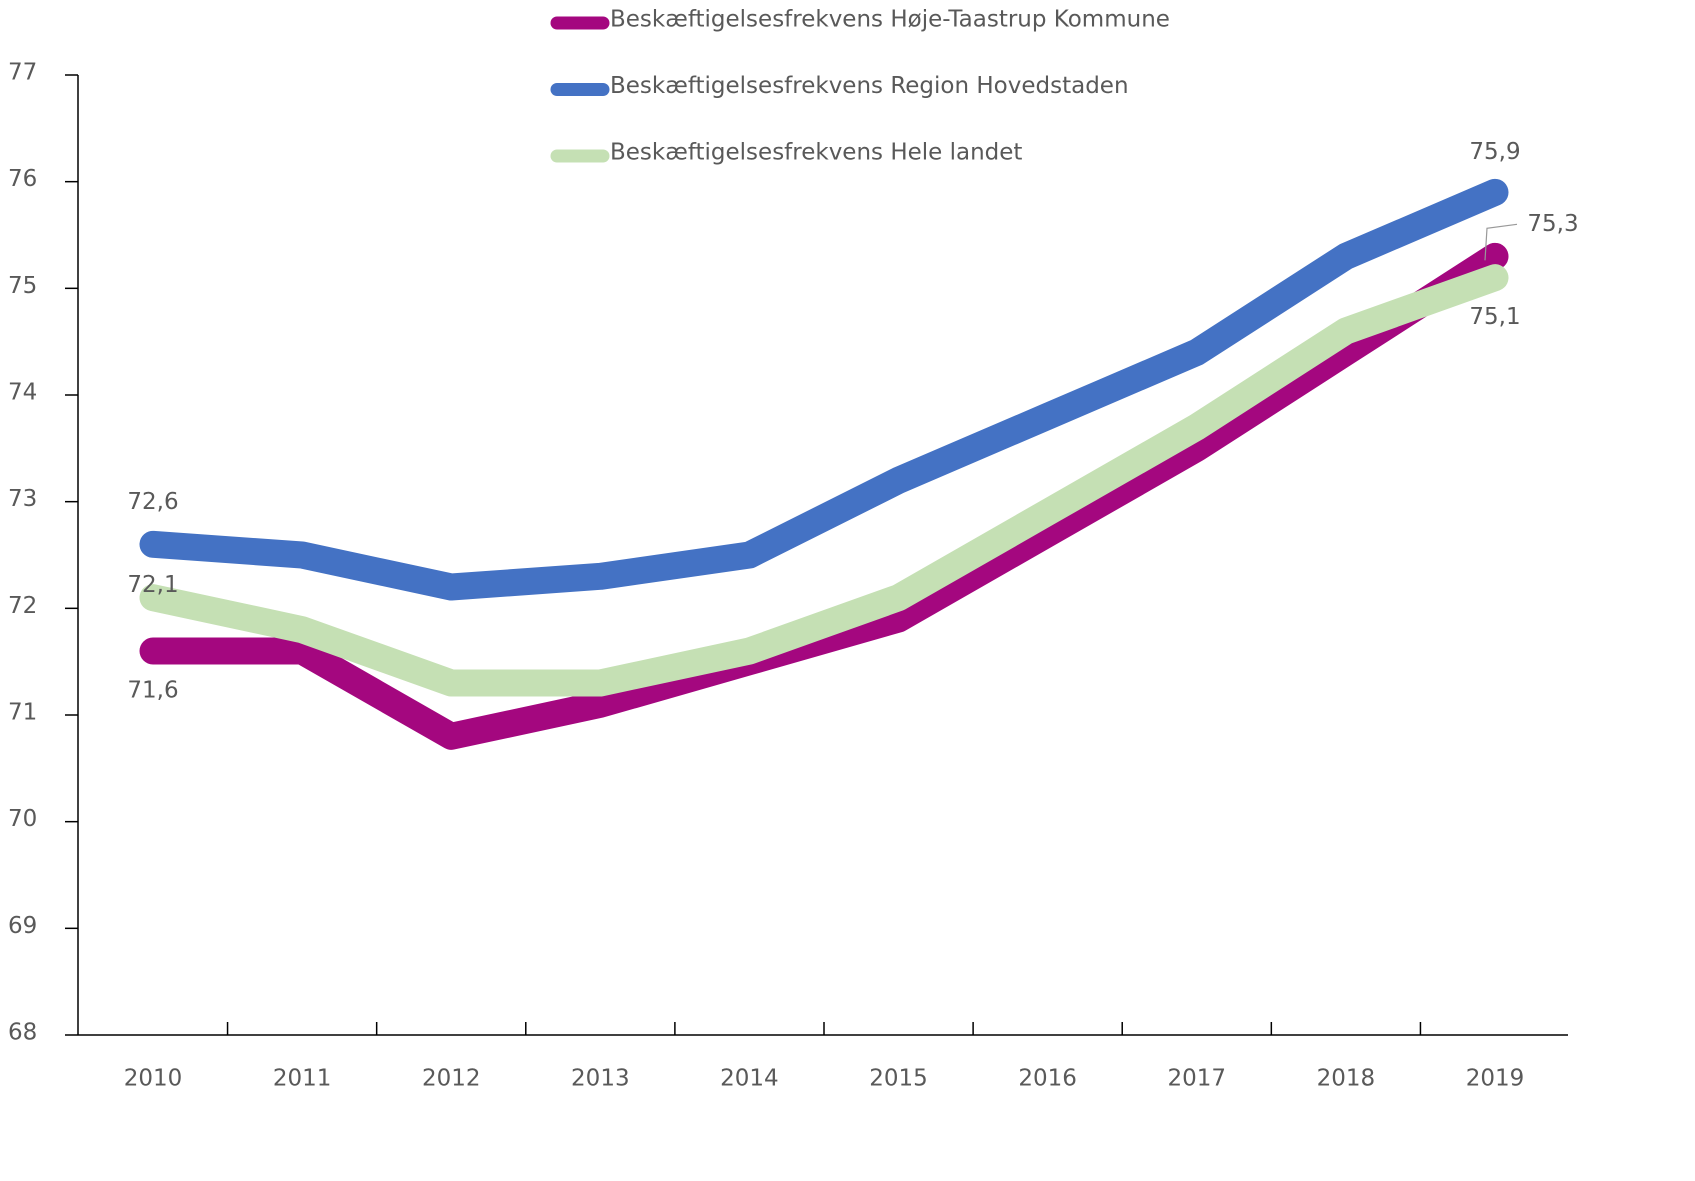 This screenshot has height=1181, width=1695. What do you see at coordinates (153, 1079) in the screenshot?
I see `x-tick-label: 2010` at bounding box center [153, 1079].